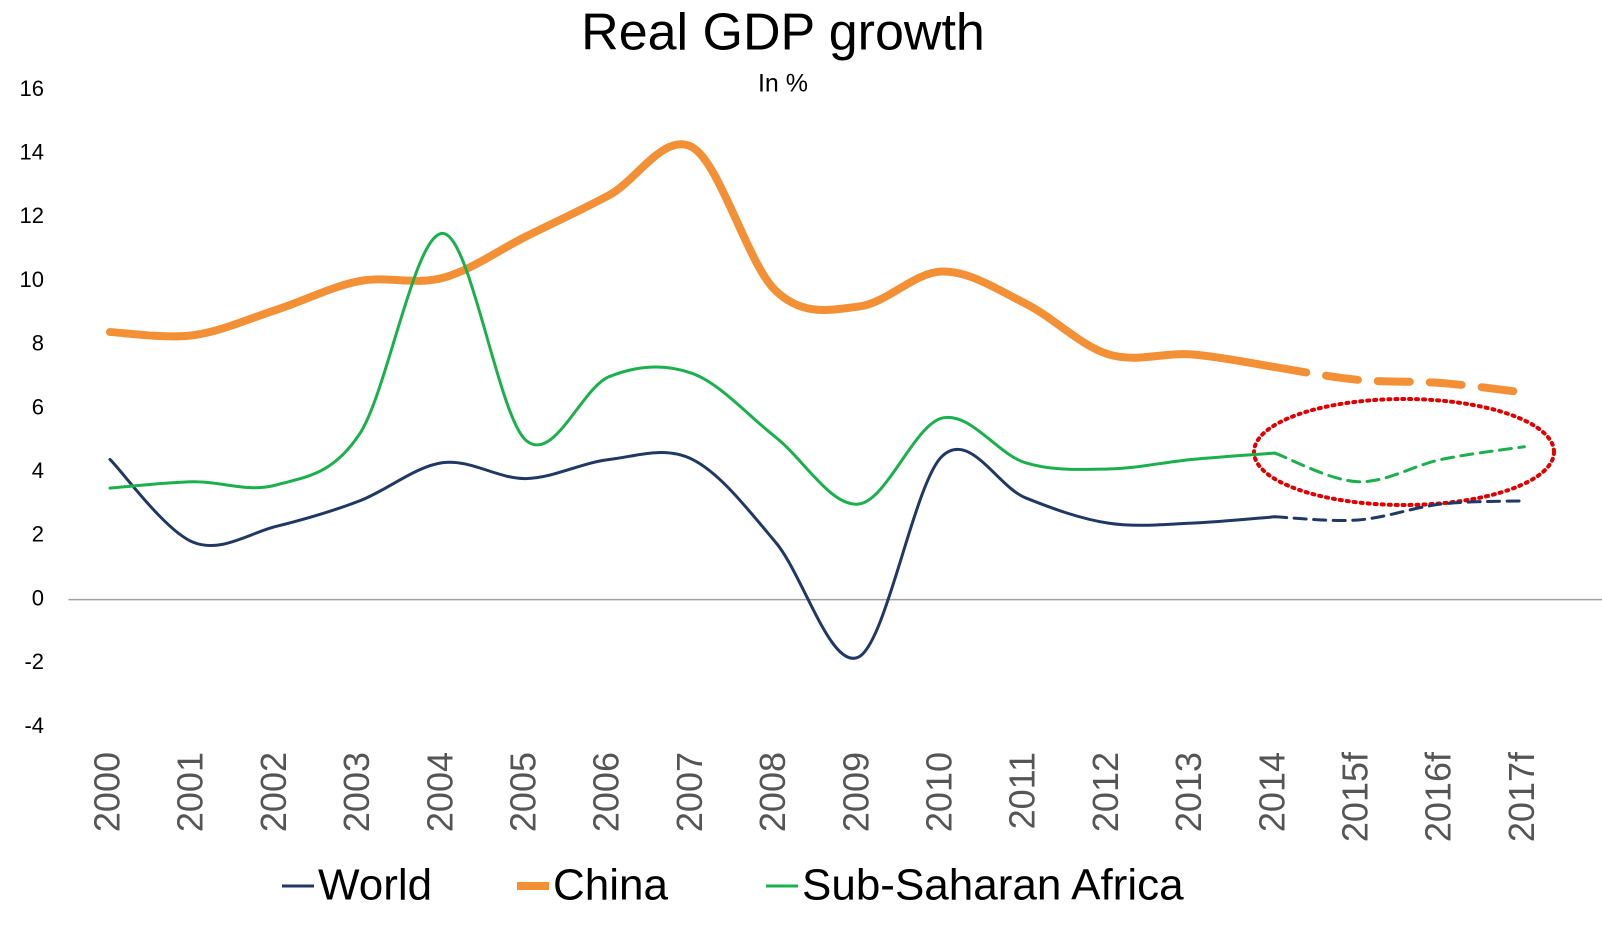 The width and height of the screenshot is (1602, 929). I want to click on highlight-ellipse, so click(1404, 452).